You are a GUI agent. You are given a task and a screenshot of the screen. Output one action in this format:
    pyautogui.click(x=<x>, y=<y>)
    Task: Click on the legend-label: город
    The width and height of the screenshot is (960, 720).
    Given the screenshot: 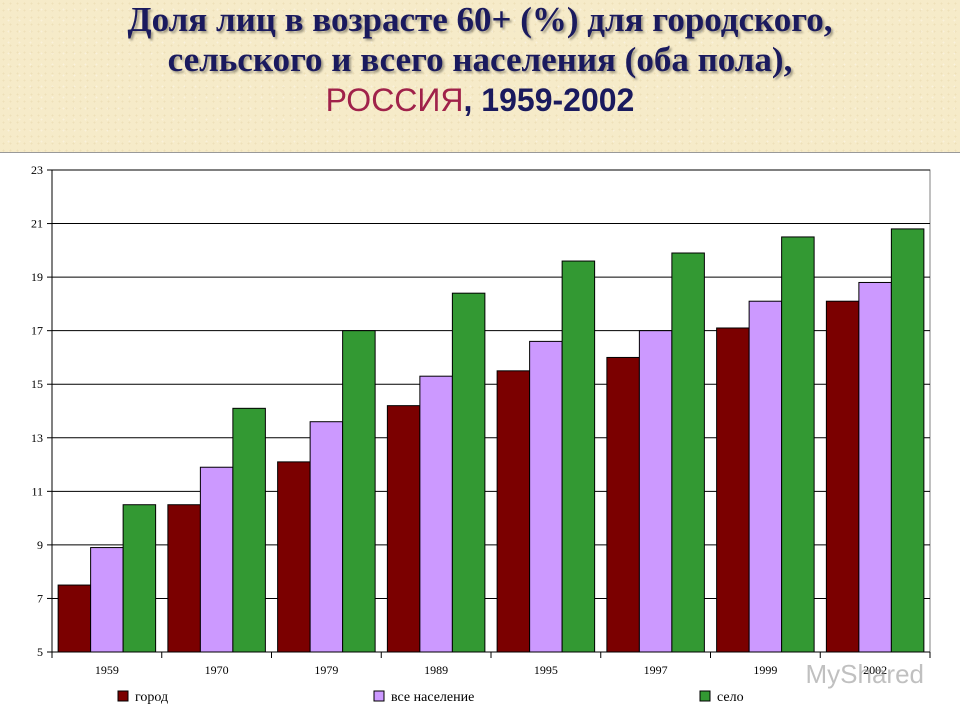 What is the action you would take?
    pyautogui.click(x=151, y=697)
    